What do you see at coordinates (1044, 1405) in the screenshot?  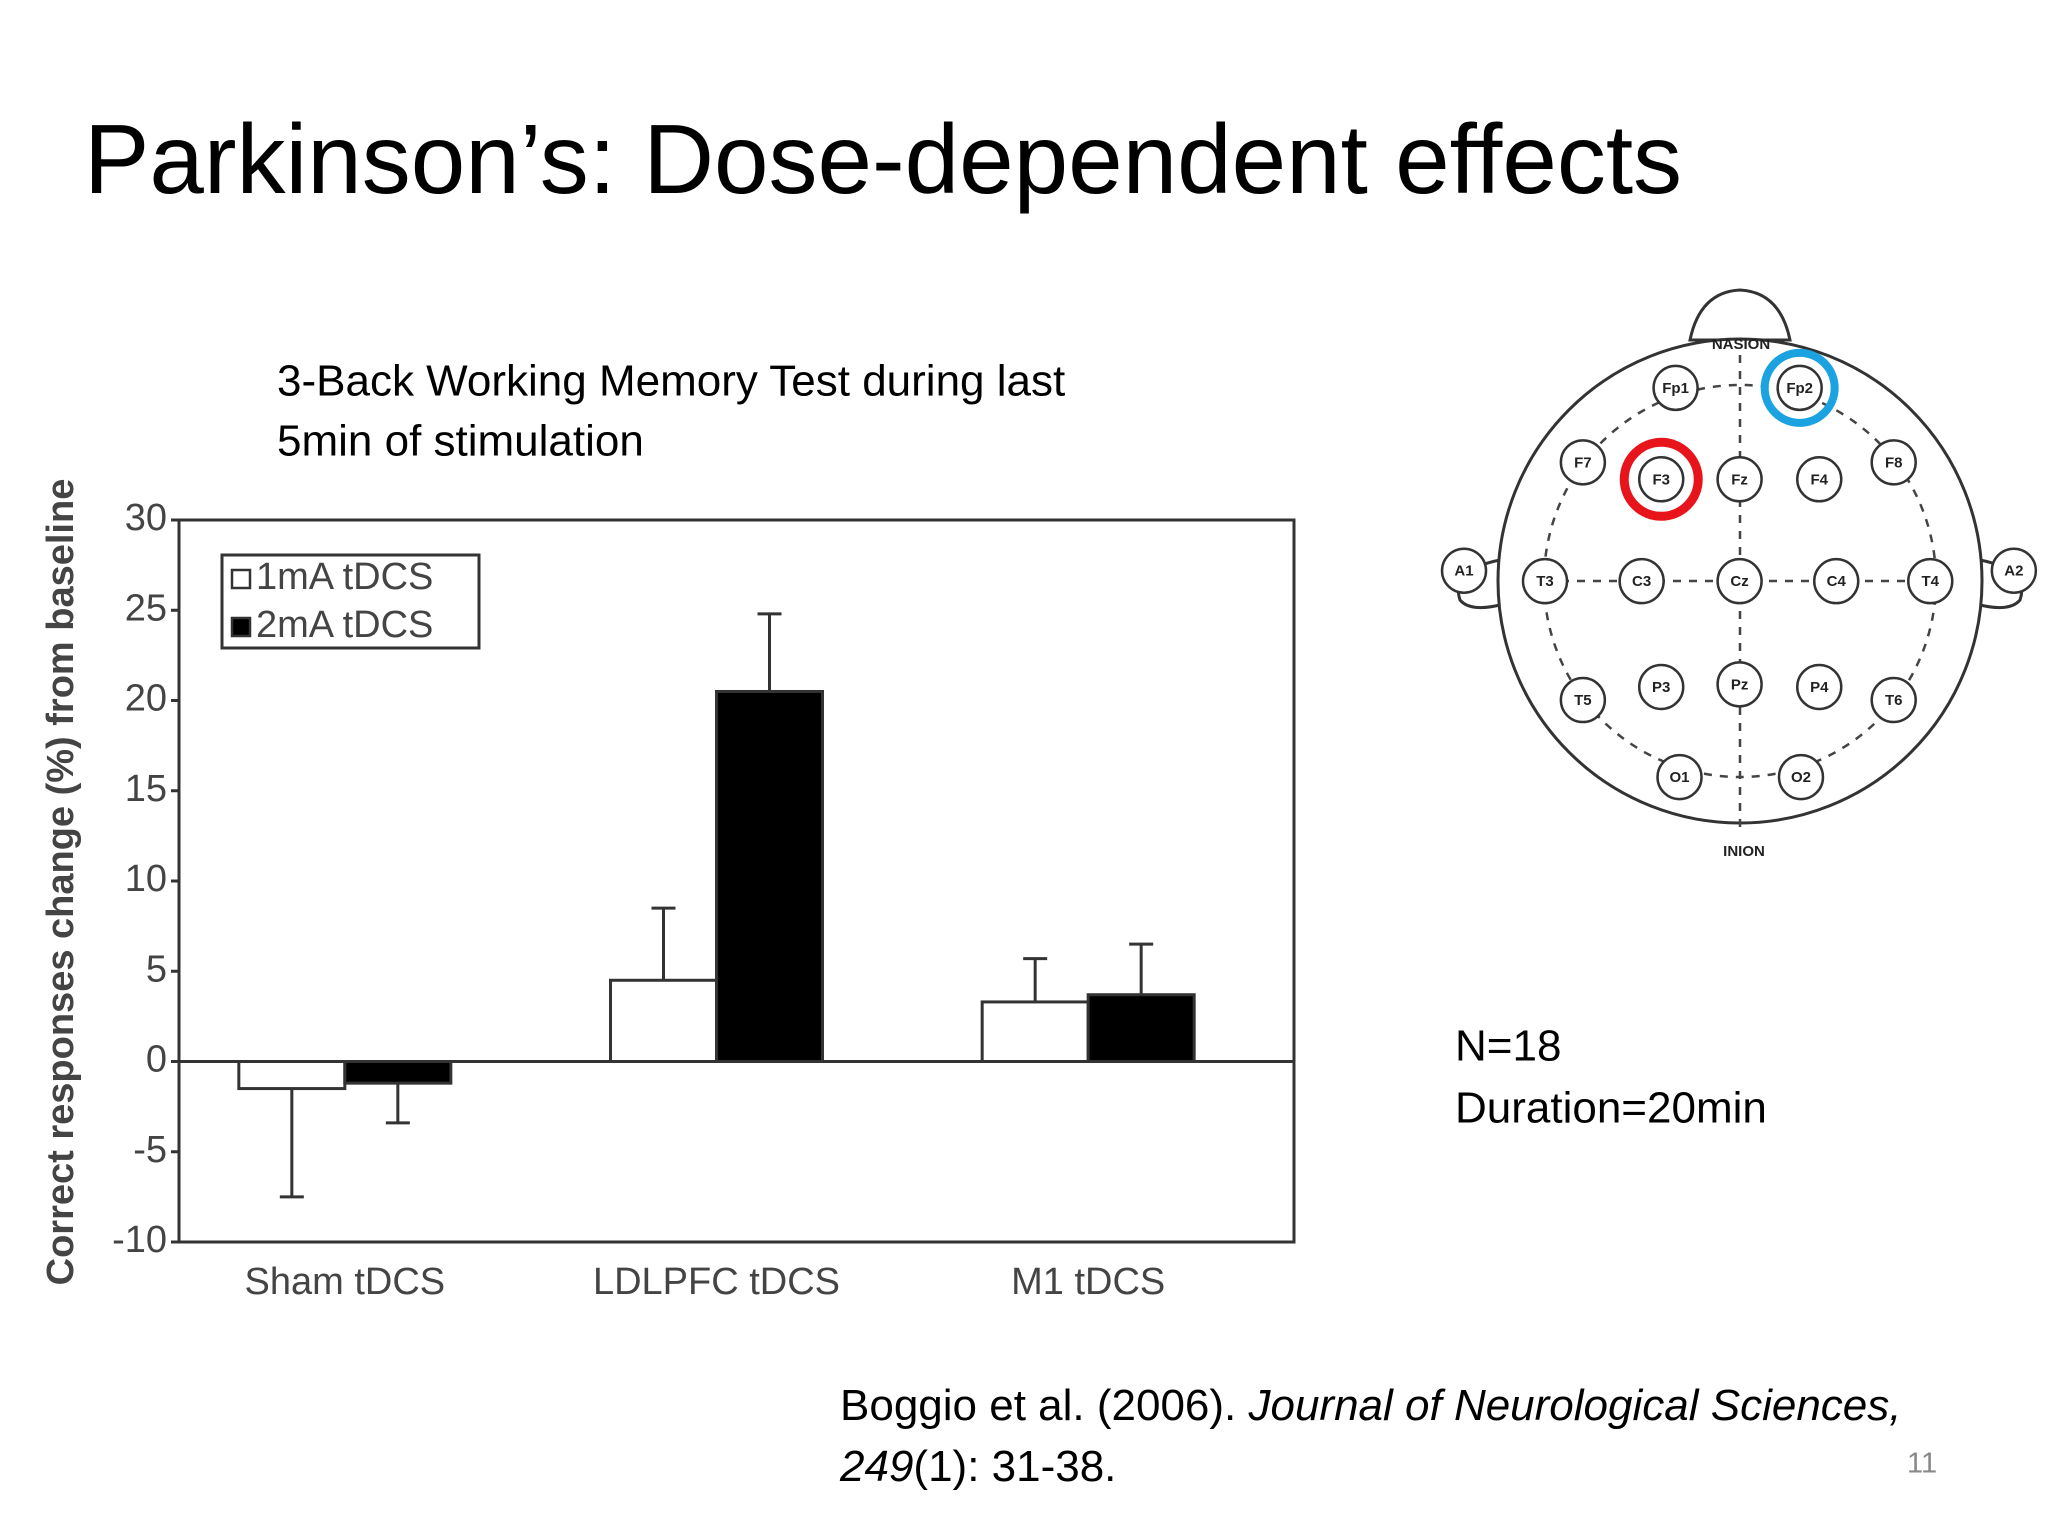 I see `citation-authors: Boggio et al. (2006).` at bounding box center [1044, 1405].